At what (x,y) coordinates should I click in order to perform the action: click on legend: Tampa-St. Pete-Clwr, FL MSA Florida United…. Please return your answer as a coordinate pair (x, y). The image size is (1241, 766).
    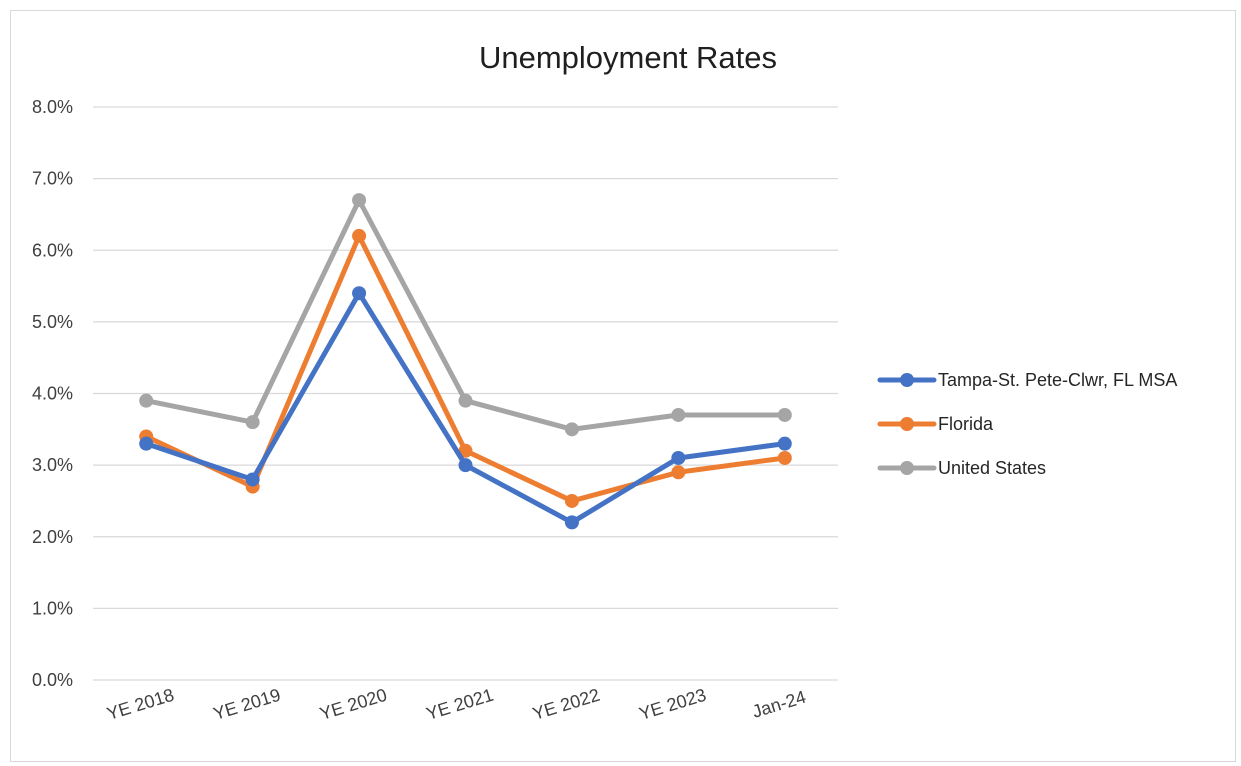
    Looking at the image, I should click on (1027, 424).